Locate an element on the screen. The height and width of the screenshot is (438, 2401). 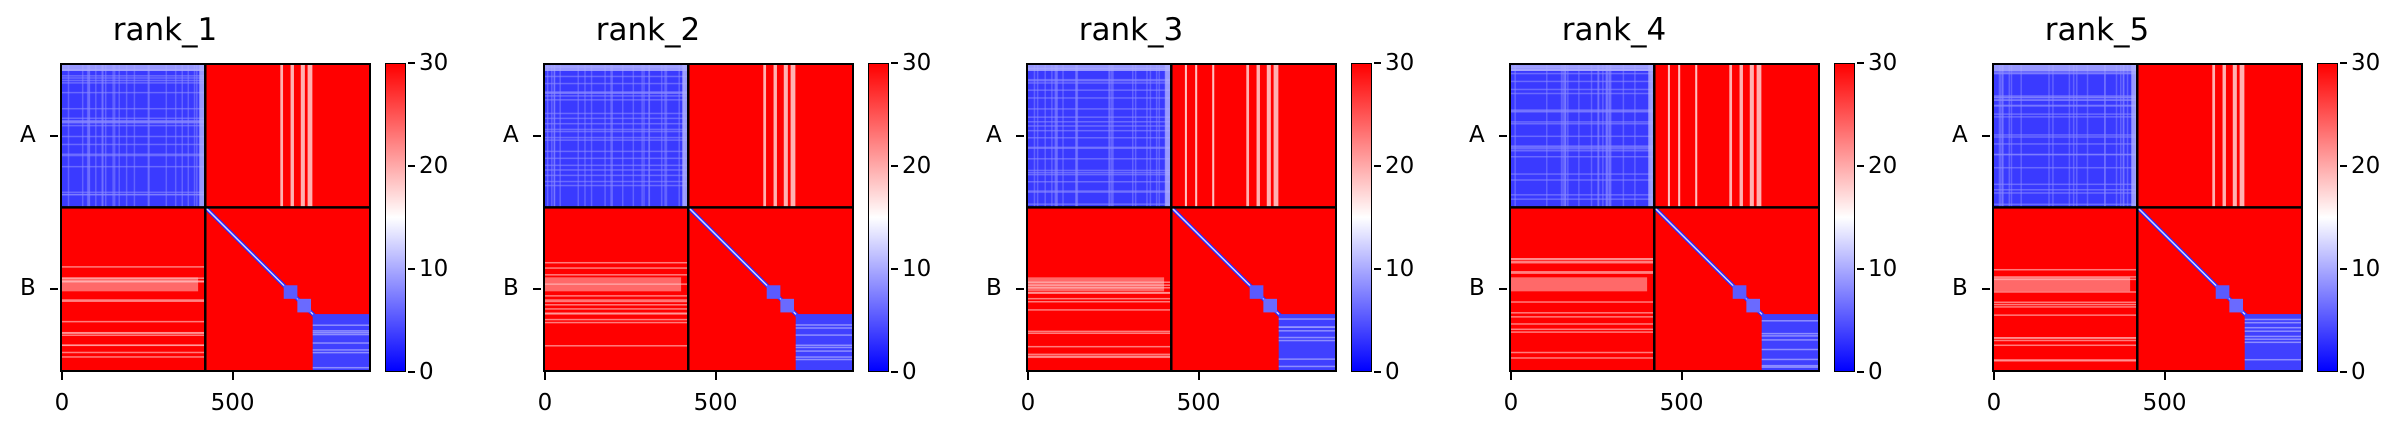
y-tick-mark is located at coordinates (537, 136).